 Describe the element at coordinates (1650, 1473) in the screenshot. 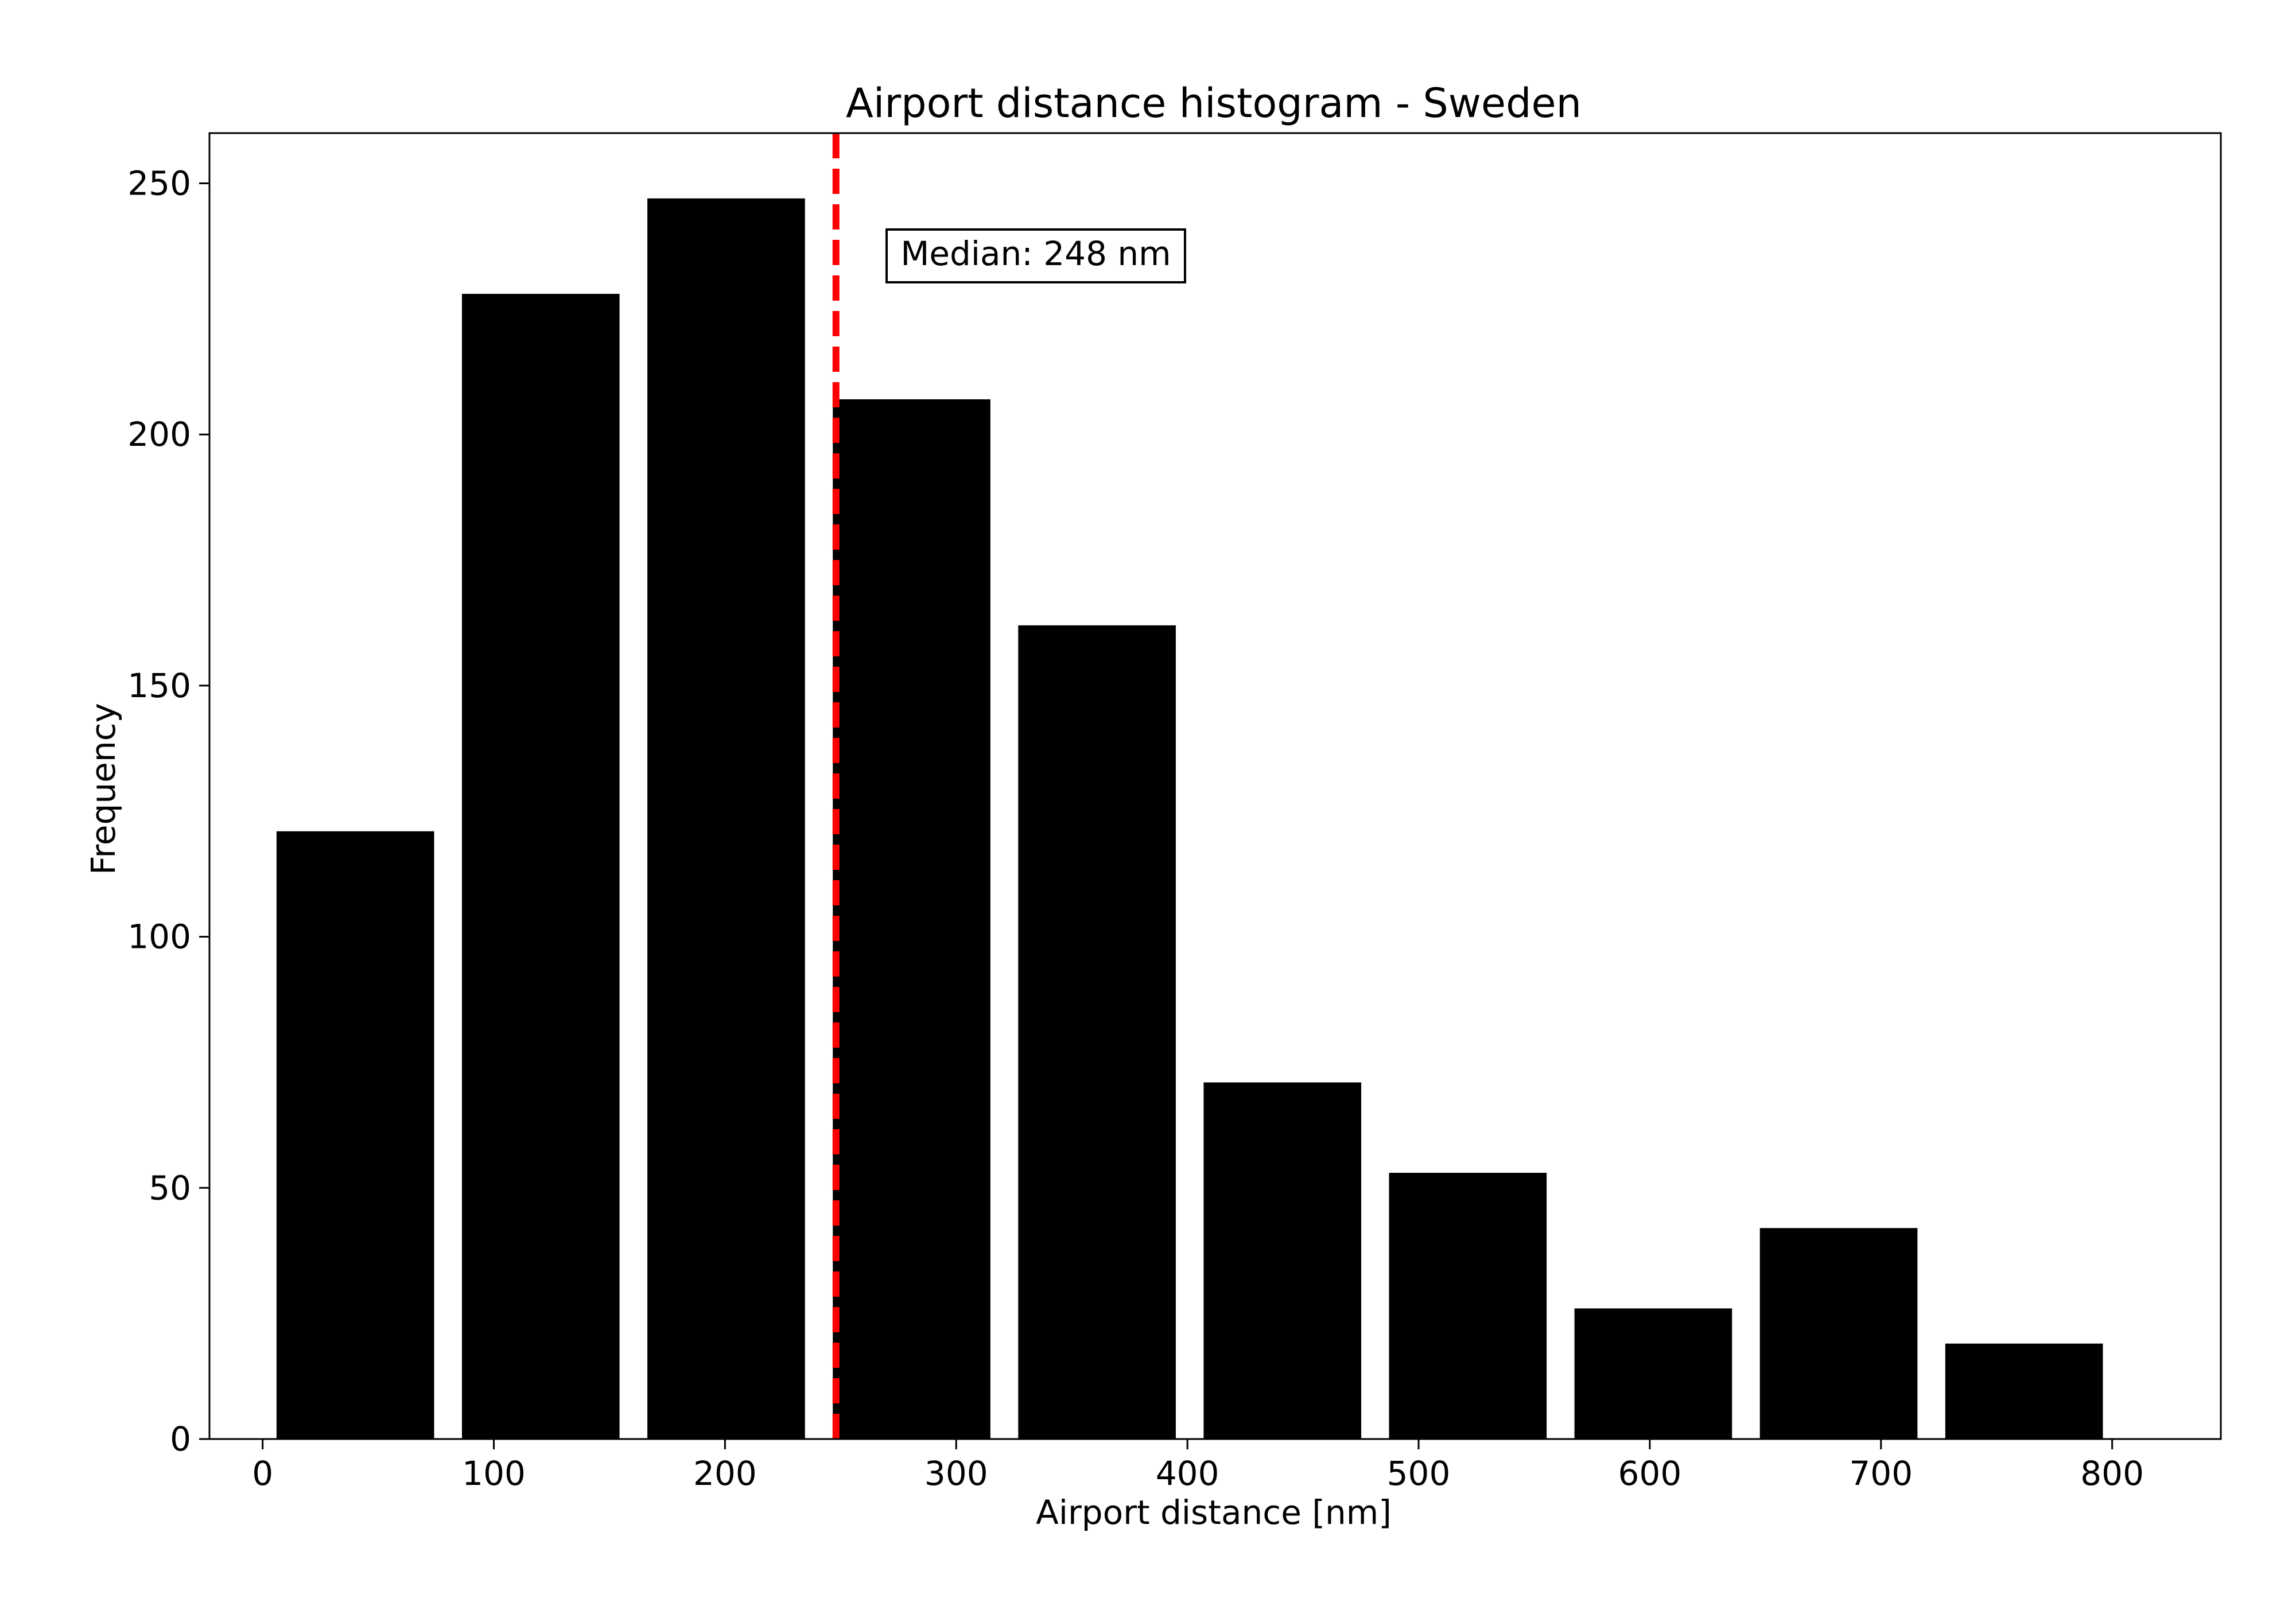

I see `x-tick-label: 600` at that location.